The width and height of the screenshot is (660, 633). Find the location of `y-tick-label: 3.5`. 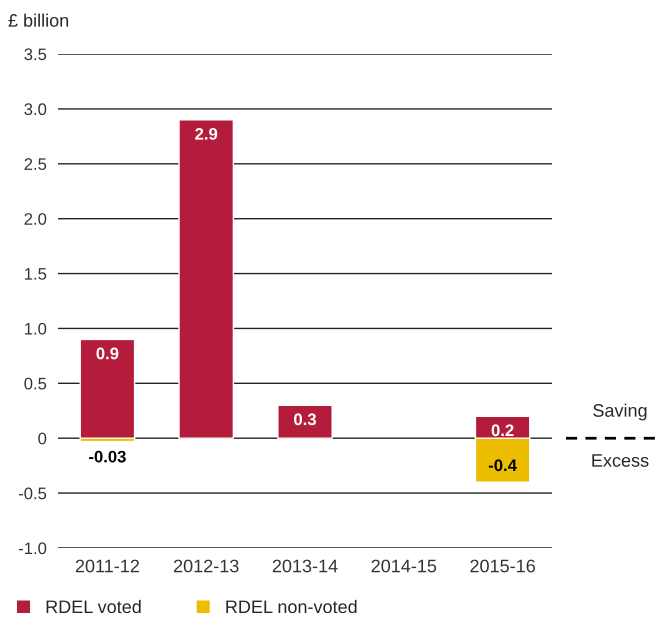

y-tick-label: 3.5 is located at coordinates (35, 54).